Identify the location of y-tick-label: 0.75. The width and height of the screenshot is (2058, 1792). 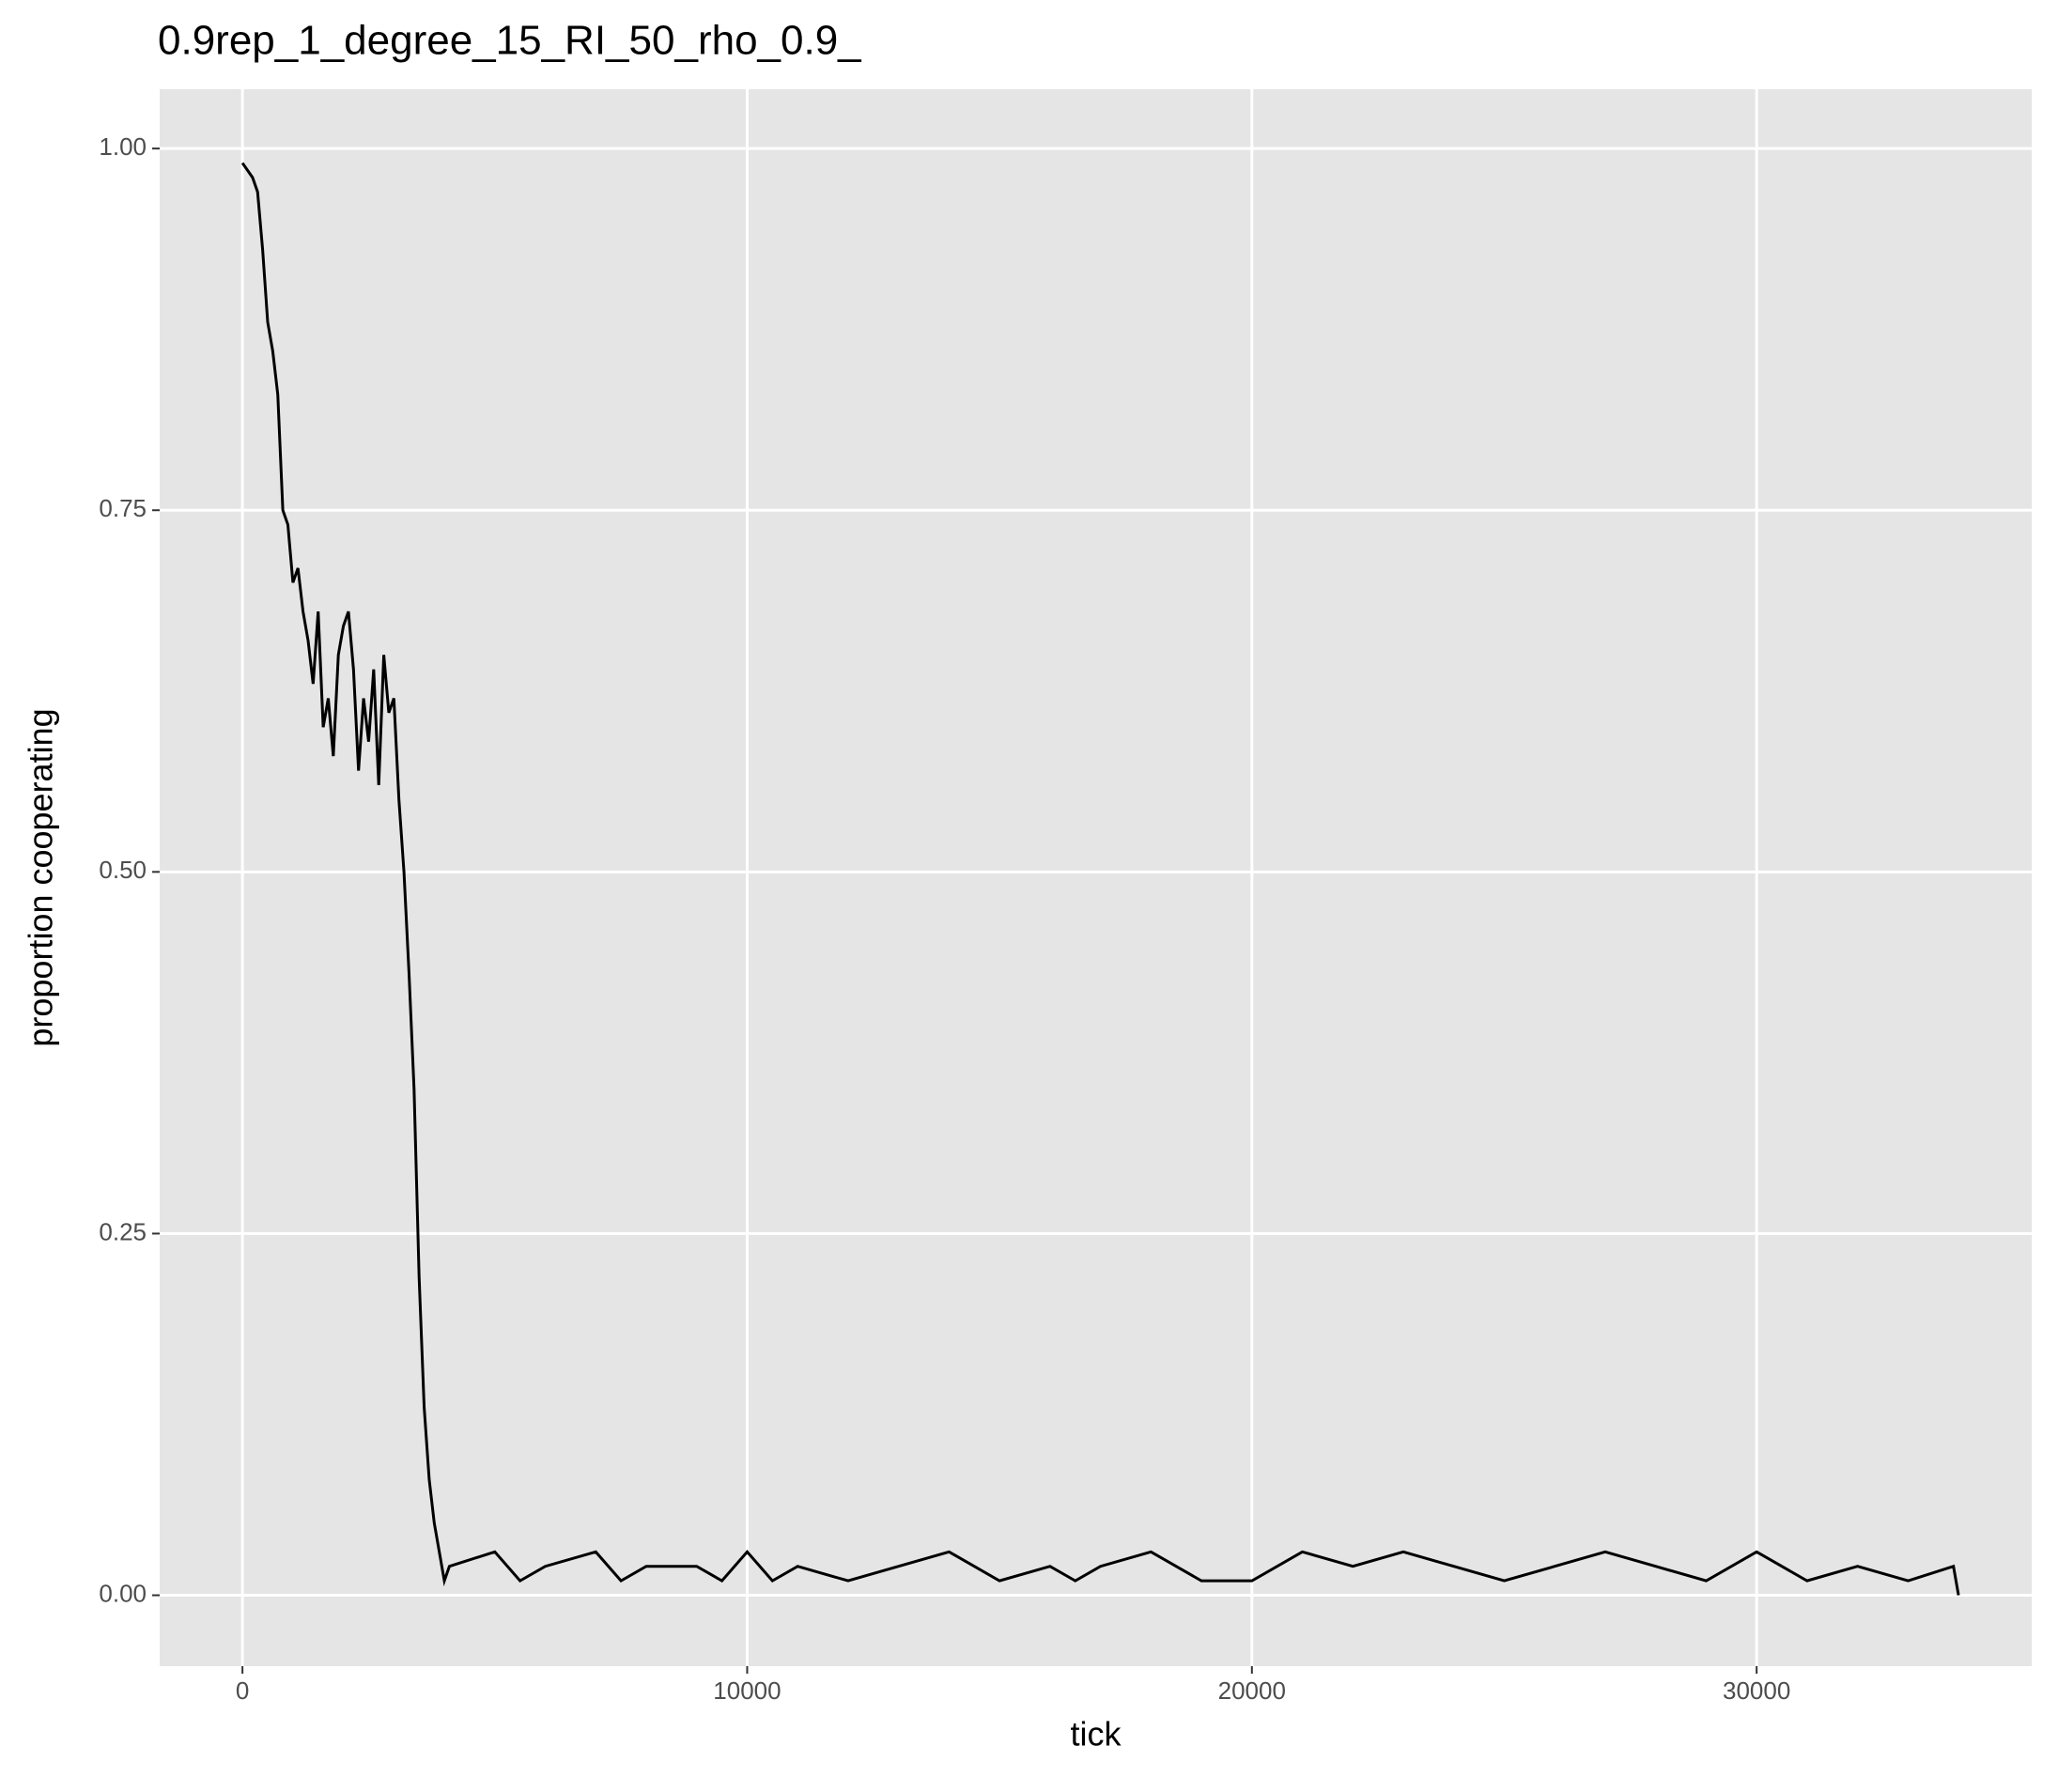
(123, 508).